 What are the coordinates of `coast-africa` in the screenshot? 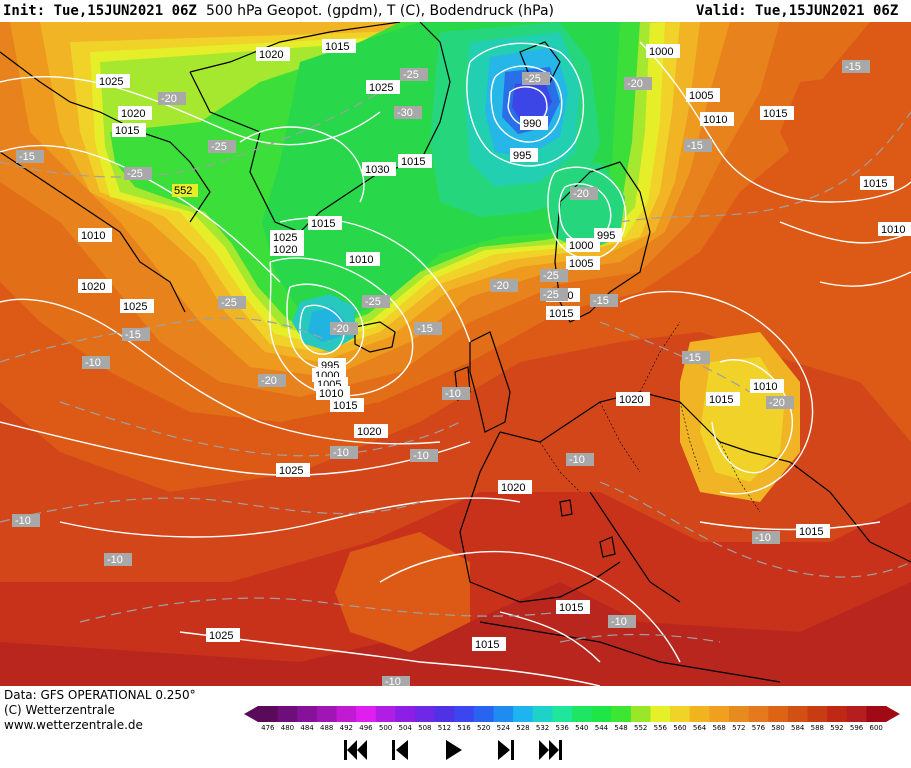 It's located at (630, 652).